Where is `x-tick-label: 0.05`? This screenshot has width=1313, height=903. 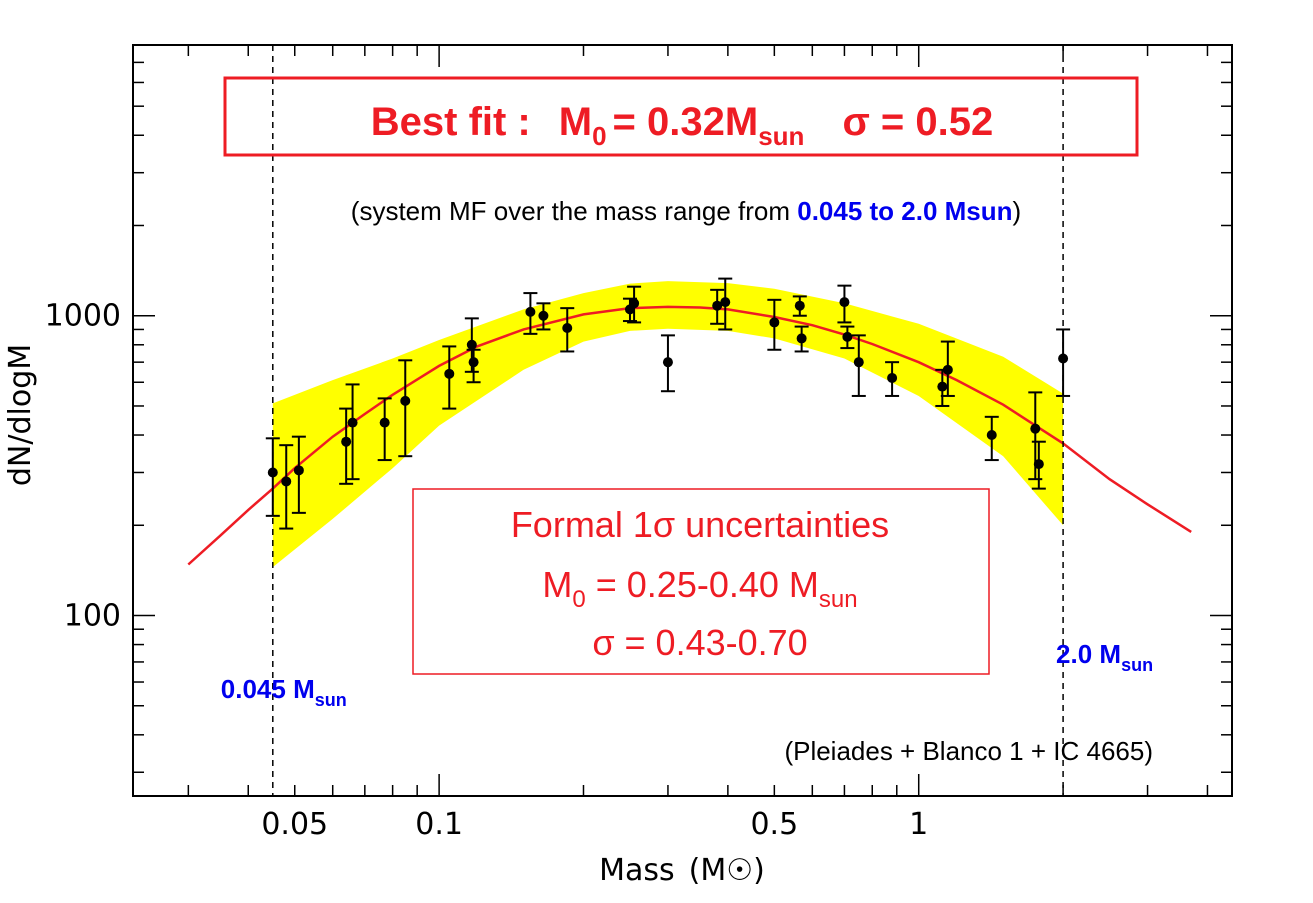 x-tick-label: 0.05 is located at coordinates (294, 824).